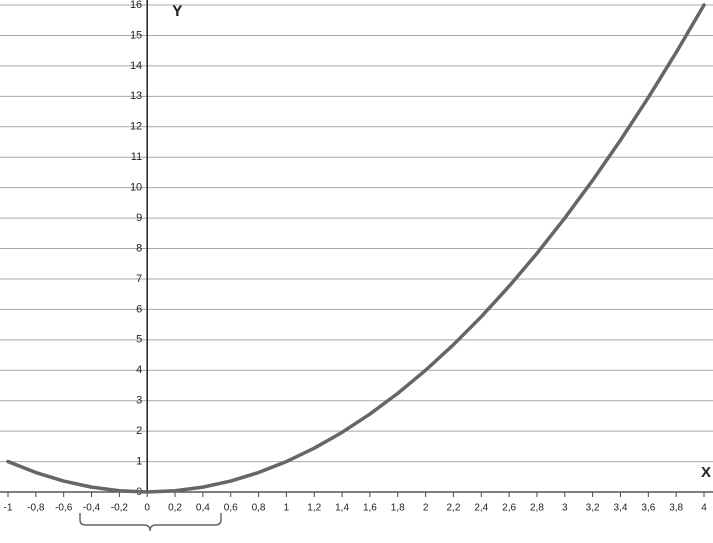 Image resolution: width=713 pixels, height=543 pixels. What do you see at coordinates (136, 127) in the screenshot?
I see `y-tick-label: 12` at bounding box center [136, 127].